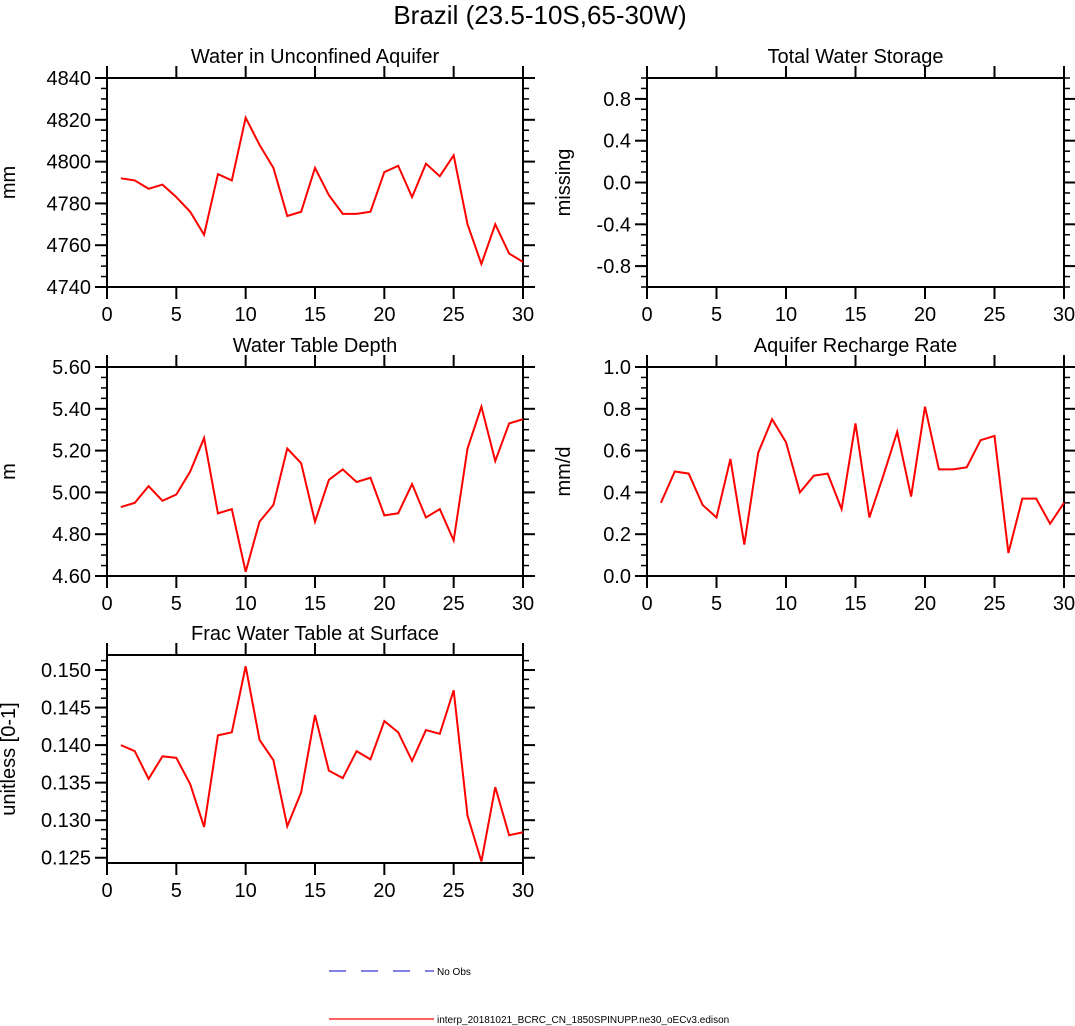 This screenshot has height=1026, width=1075. Describe the element at coordinates (10, 758) in the screenshot. I see `y-axis-label: unitless [0-1]` at that location.